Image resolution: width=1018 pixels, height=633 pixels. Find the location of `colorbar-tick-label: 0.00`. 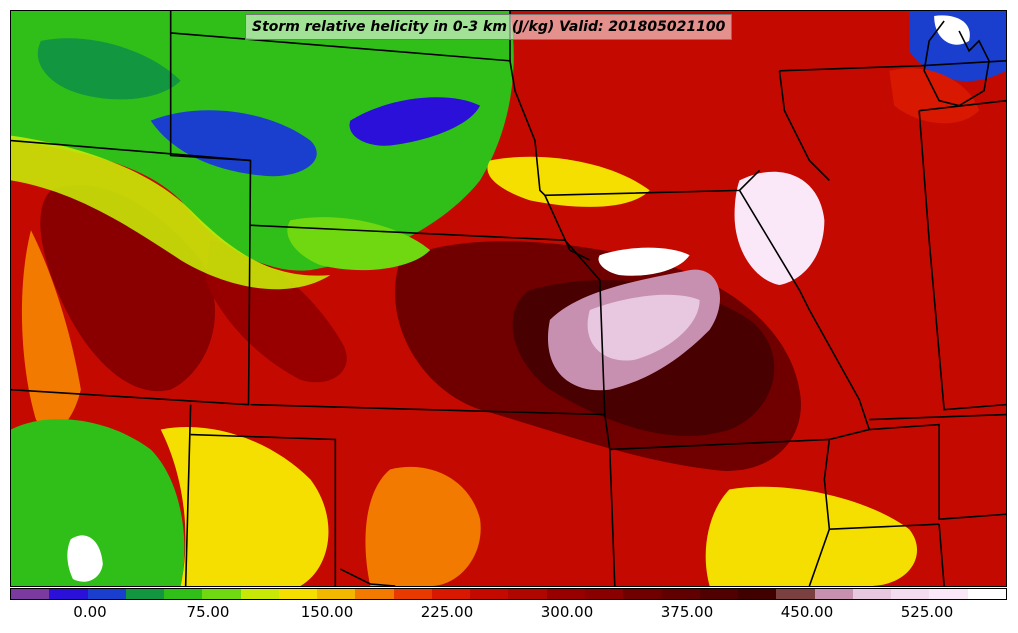

colorbar-tick-label: 0.00 is located at coordinates (90, 612).